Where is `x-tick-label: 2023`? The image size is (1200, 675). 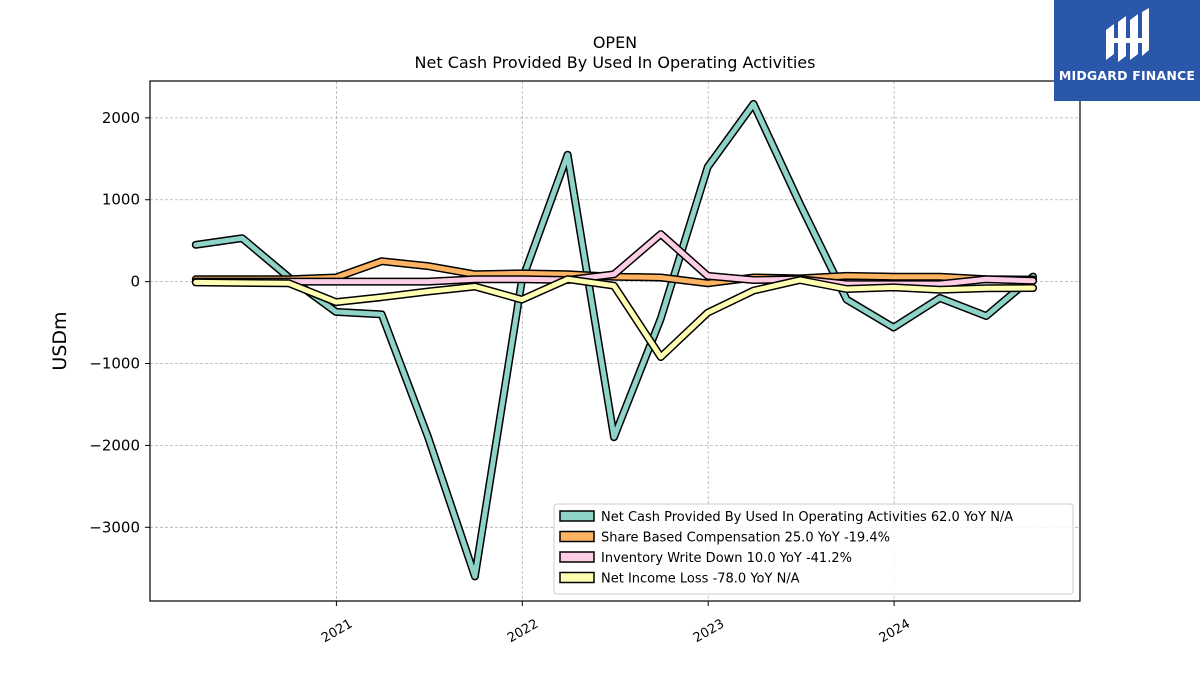
x-tick-label: 2023 is located at coordinates (709, 632).